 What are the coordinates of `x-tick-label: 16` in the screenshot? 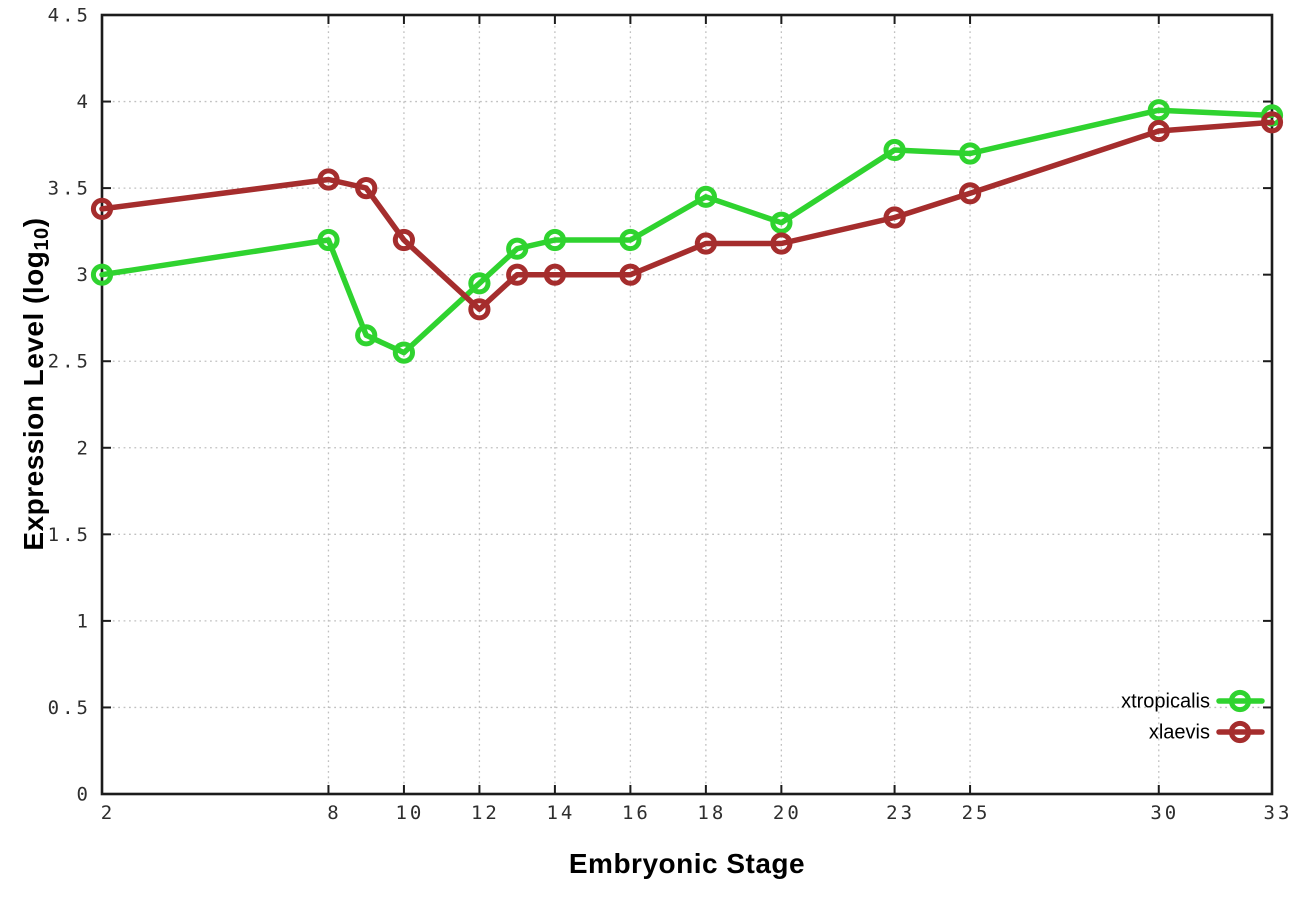 It's located at (636, 813).